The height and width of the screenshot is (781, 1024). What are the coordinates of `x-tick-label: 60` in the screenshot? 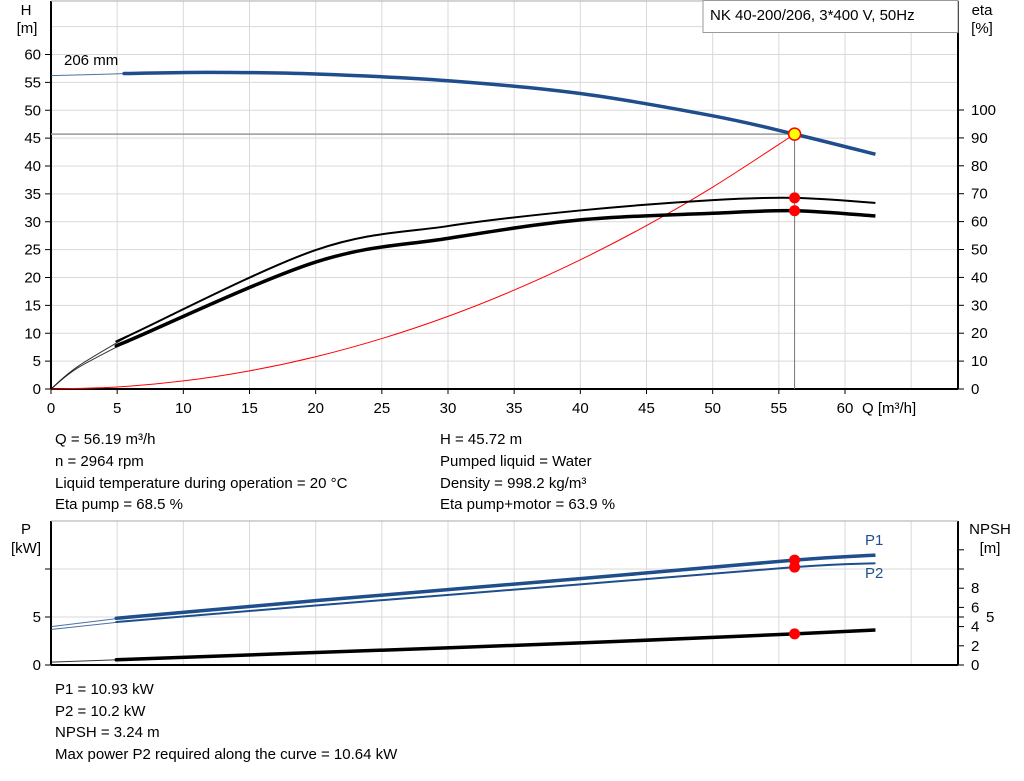 It's located at (845, 408).